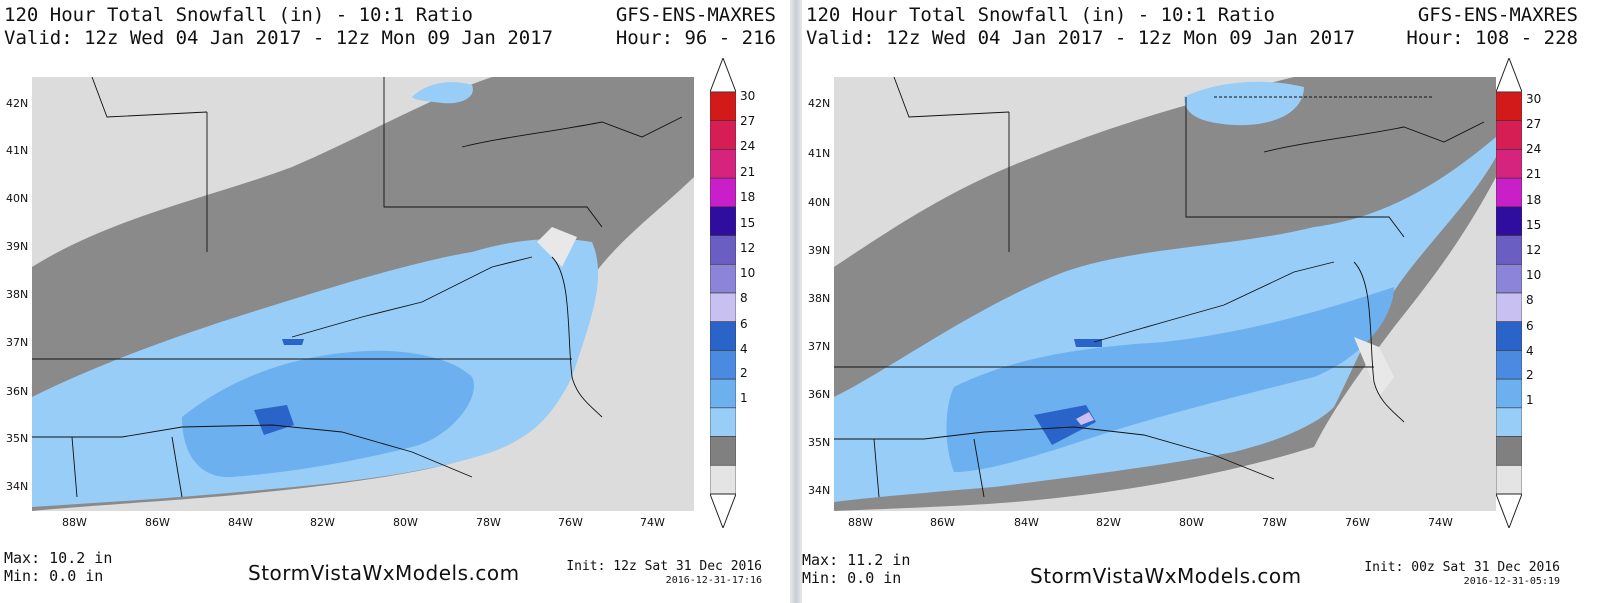 This screenshot has width=1601, height=603. Describe the element at coordinates (796, 301) in the screenshot. I see `panel-divider` at that location.